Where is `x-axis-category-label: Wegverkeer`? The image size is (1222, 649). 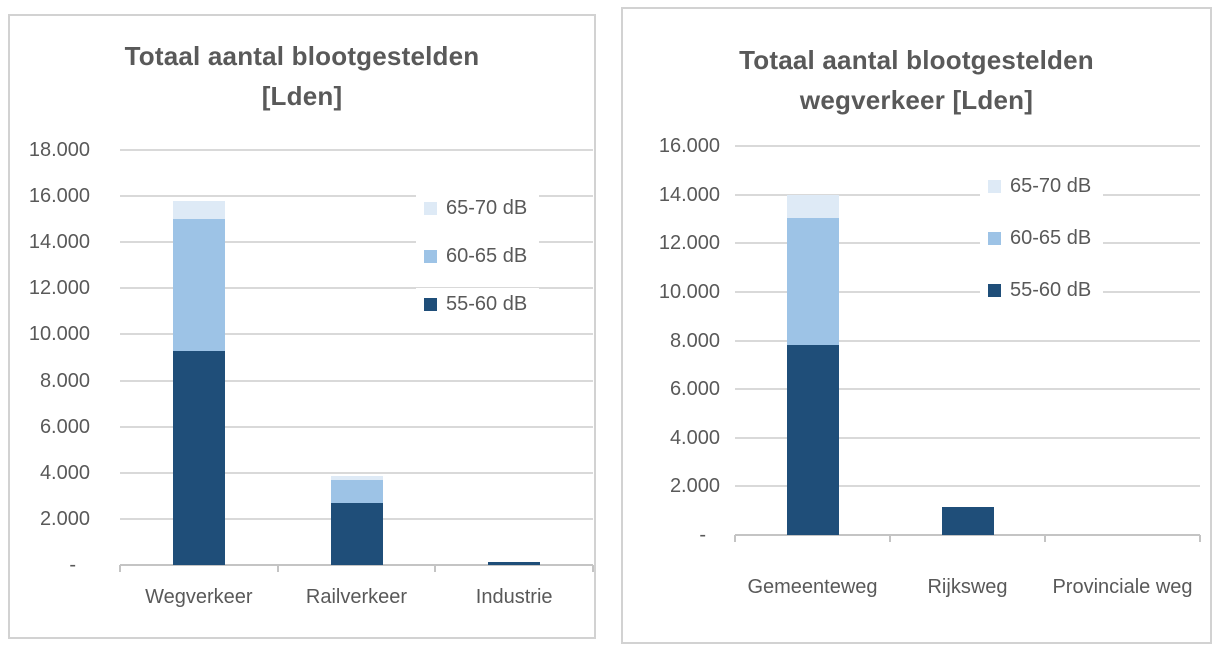 x-axis-category-label: Wegverkeer is located at coordinates (199, 597).